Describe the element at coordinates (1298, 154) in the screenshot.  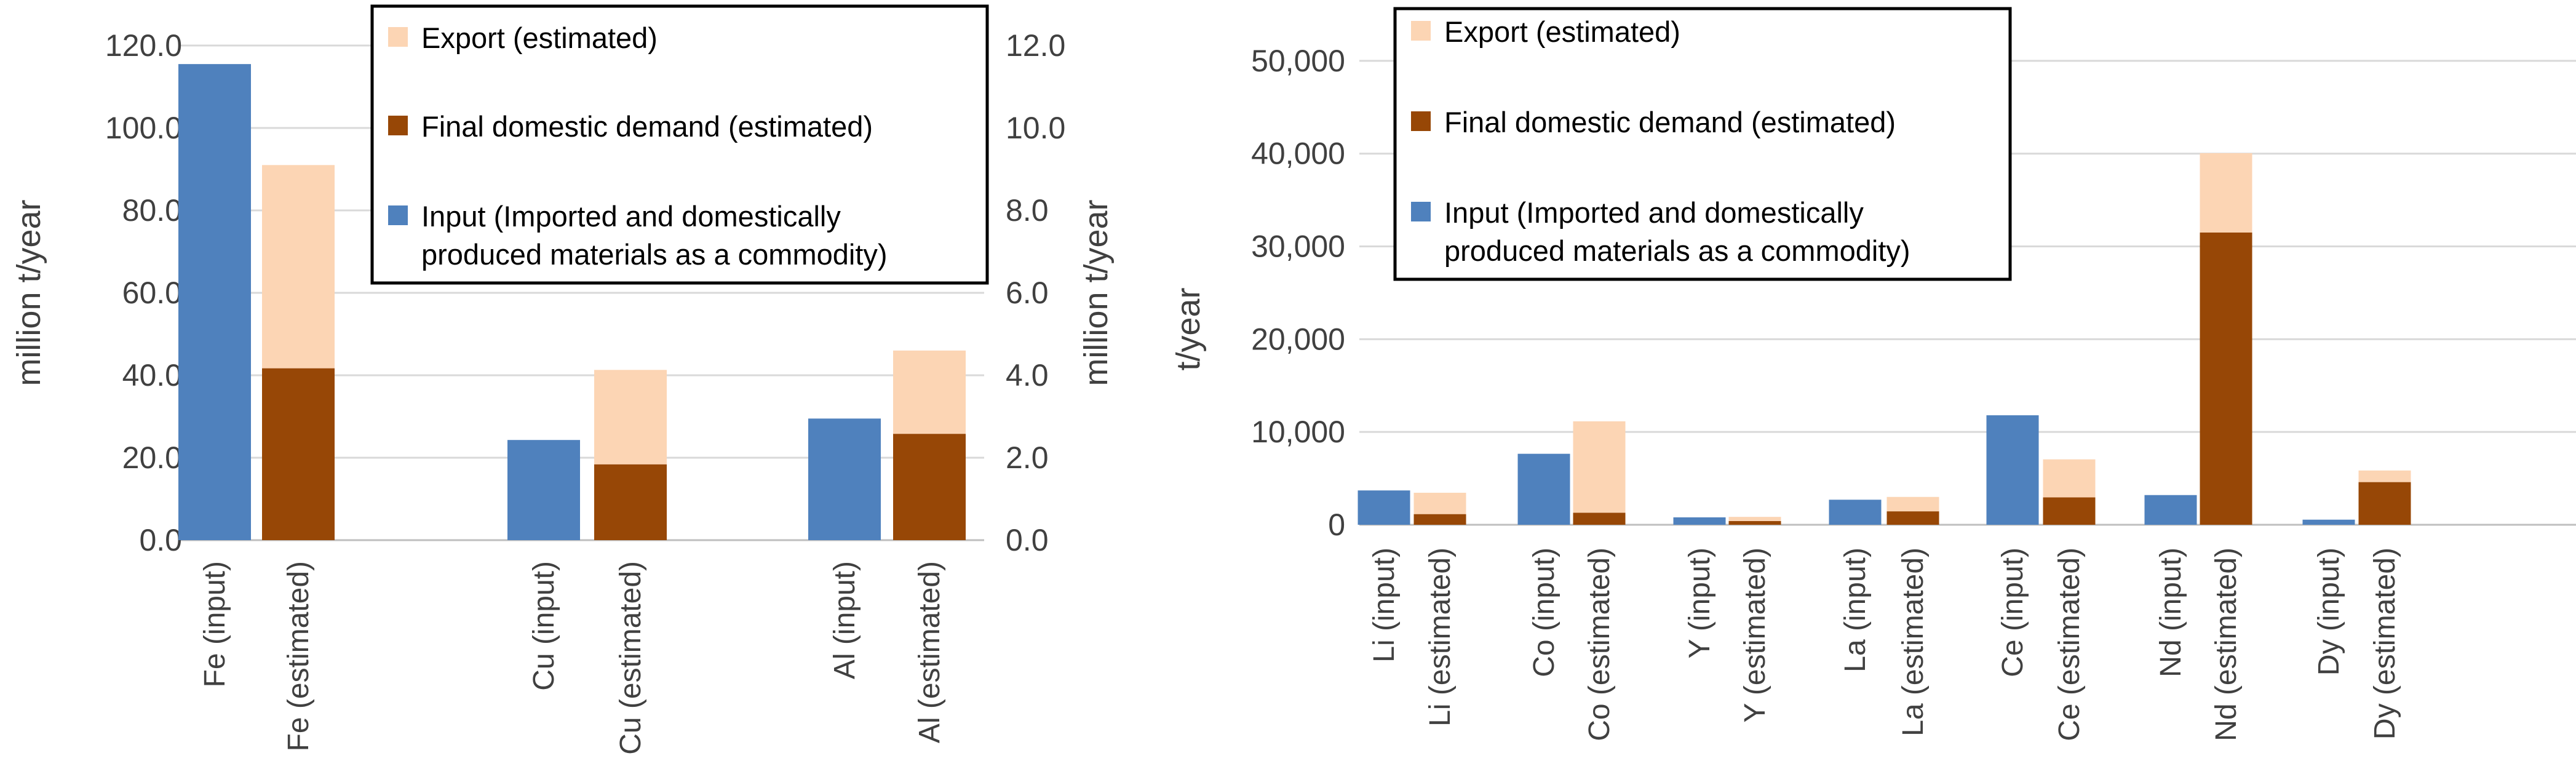
I see `y-tick-label: 40,000` at that location.